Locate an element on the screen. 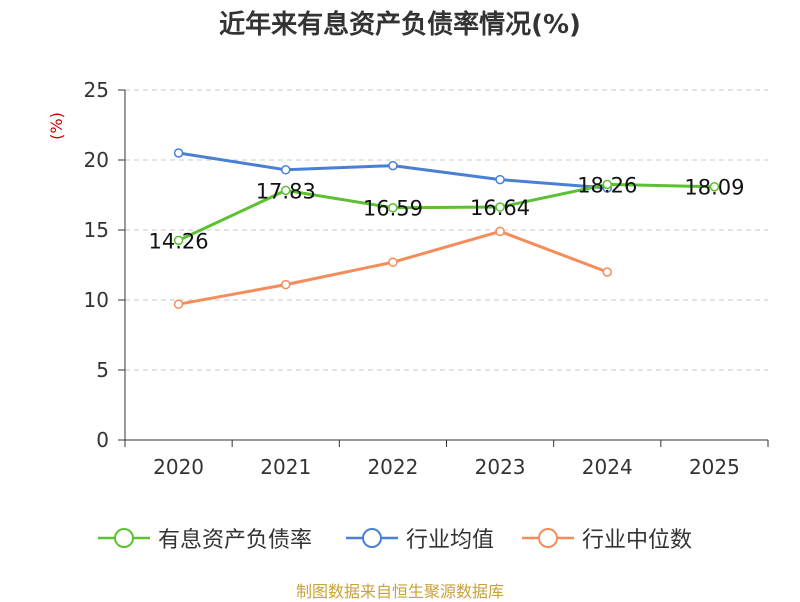  legend-label: 行业均值 is located at coordinates (450, 540).